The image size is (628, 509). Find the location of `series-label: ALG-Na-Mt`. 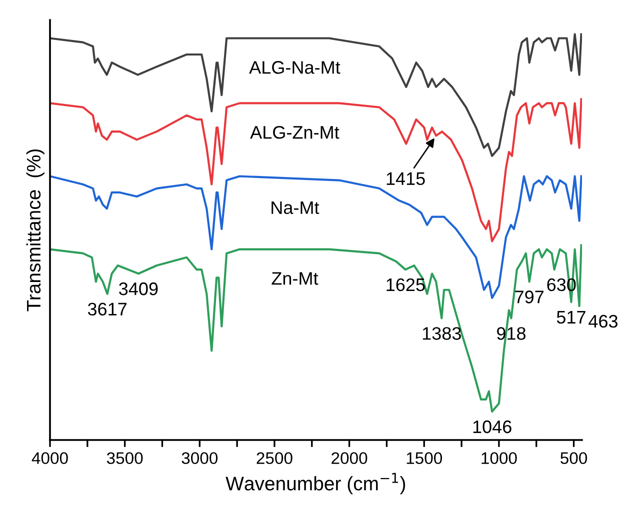

series-label: ALG-Na-Mt is located at coordinates (294, 67).